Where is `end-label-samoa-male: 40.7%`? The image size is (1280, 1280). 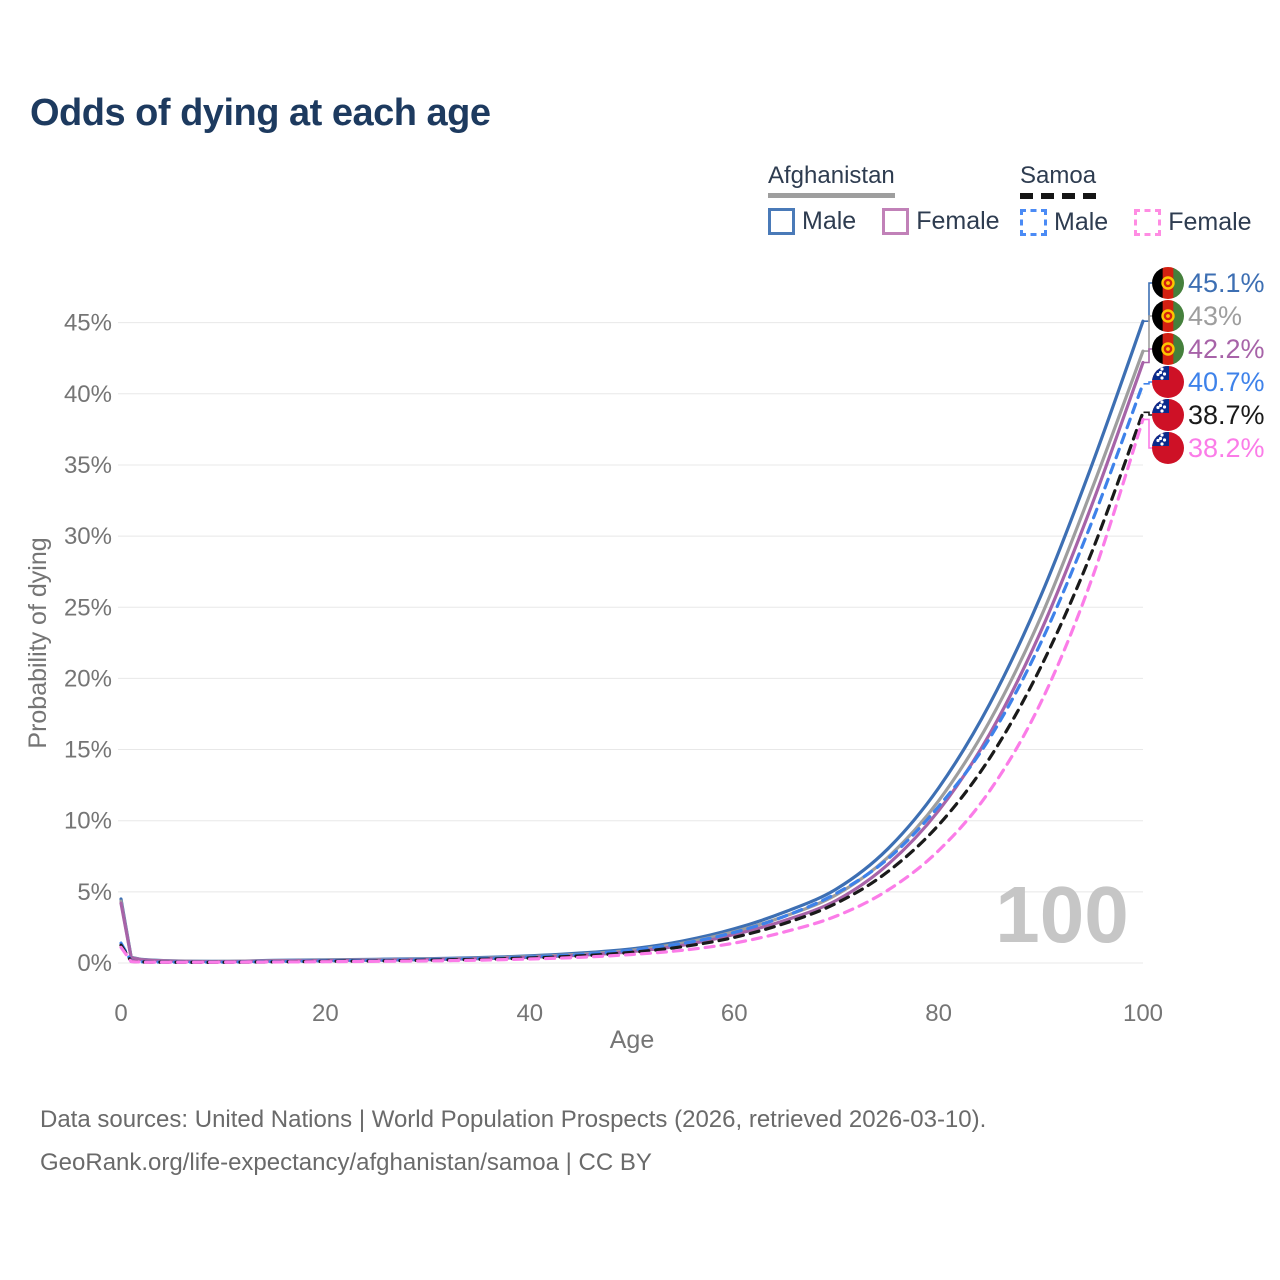 end-label-samoa-male: 40.7% is located at coordinates (1226, 382).